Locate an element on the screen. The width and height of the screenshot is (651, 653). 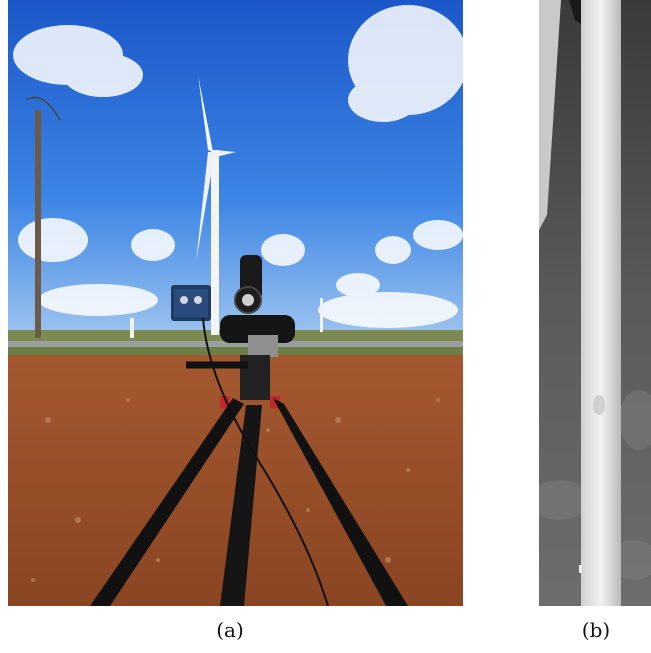
caption-panel-a: (a) is located at coordinates (230, 630).